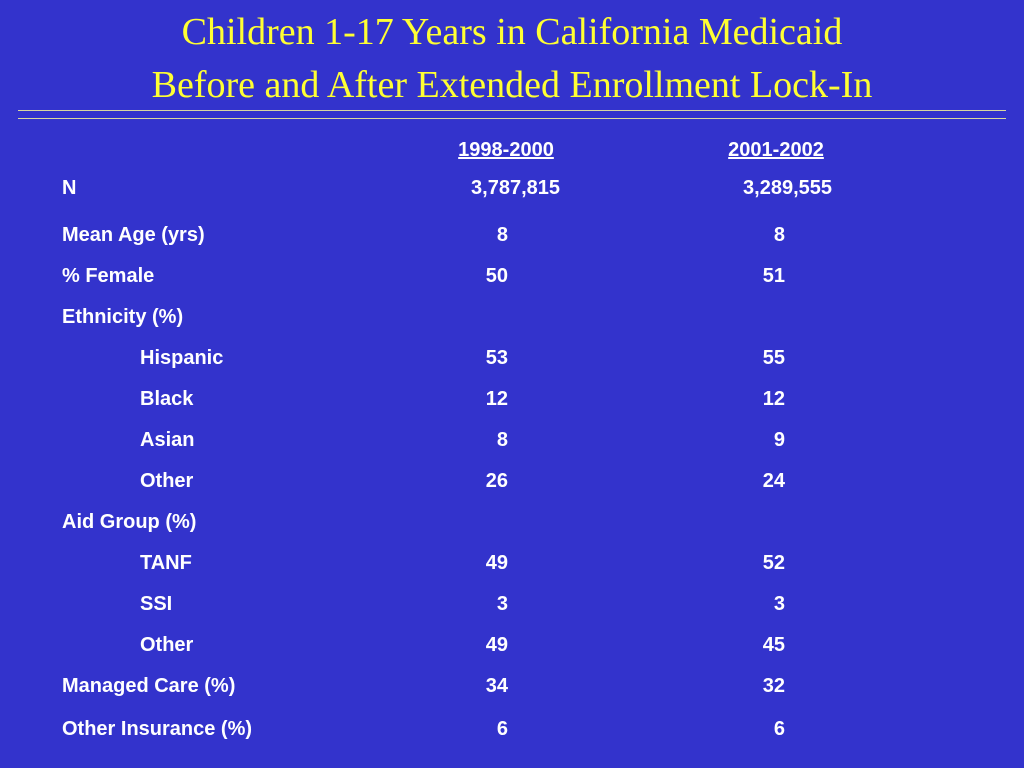 The image size is (1024, 768). What do you see at coordinates (506, 150) in the screenshot?
I see `column-header-1998-2000: 1998-2000` at bounding box center [506, 150].